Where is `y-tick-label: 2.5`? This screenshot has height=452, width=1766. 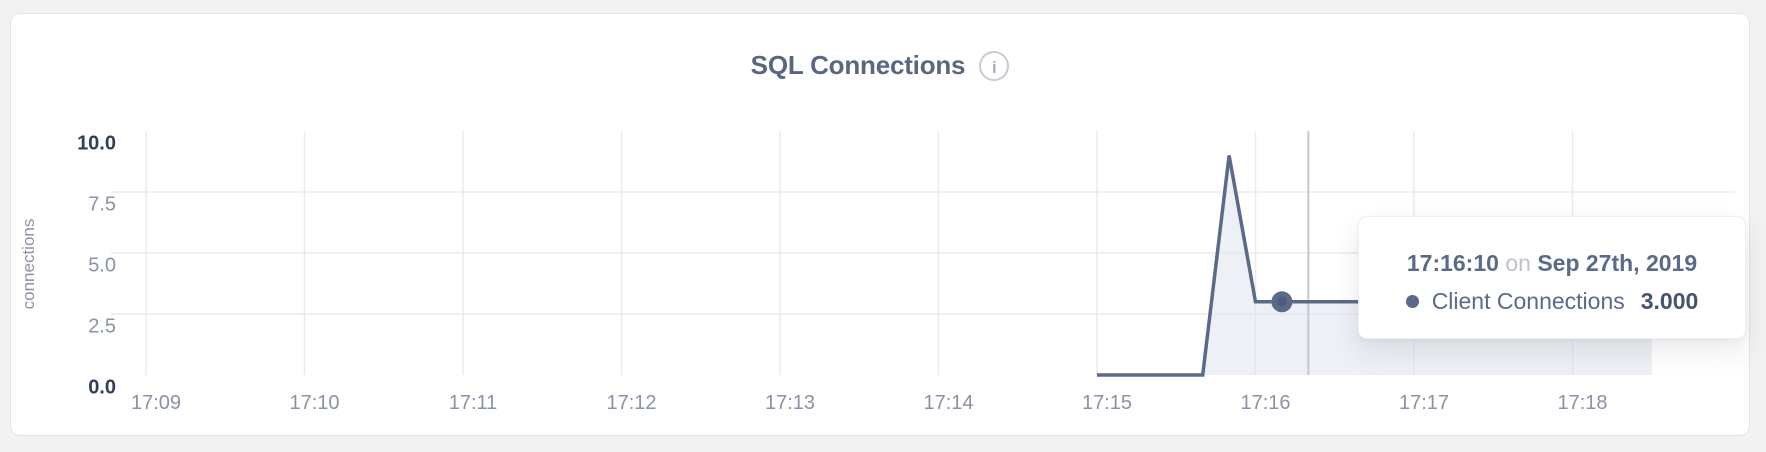
y-tick-label: 2.5 is located at coordinates (102, 326).